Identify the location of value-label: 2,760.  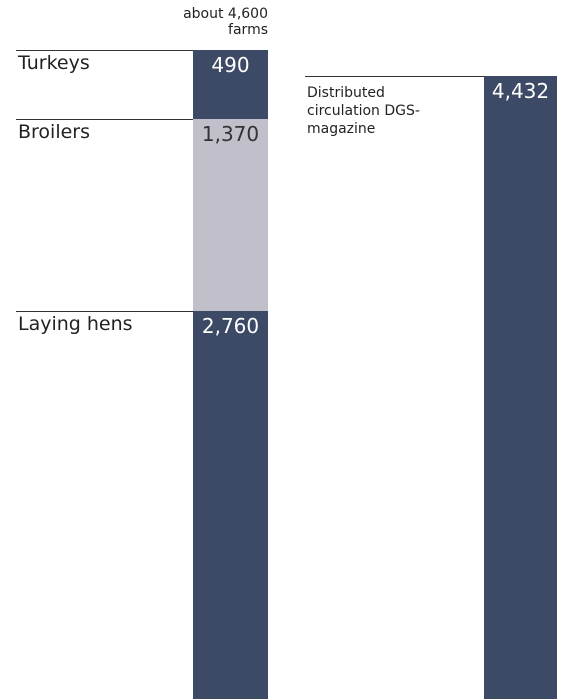
(230, 326).